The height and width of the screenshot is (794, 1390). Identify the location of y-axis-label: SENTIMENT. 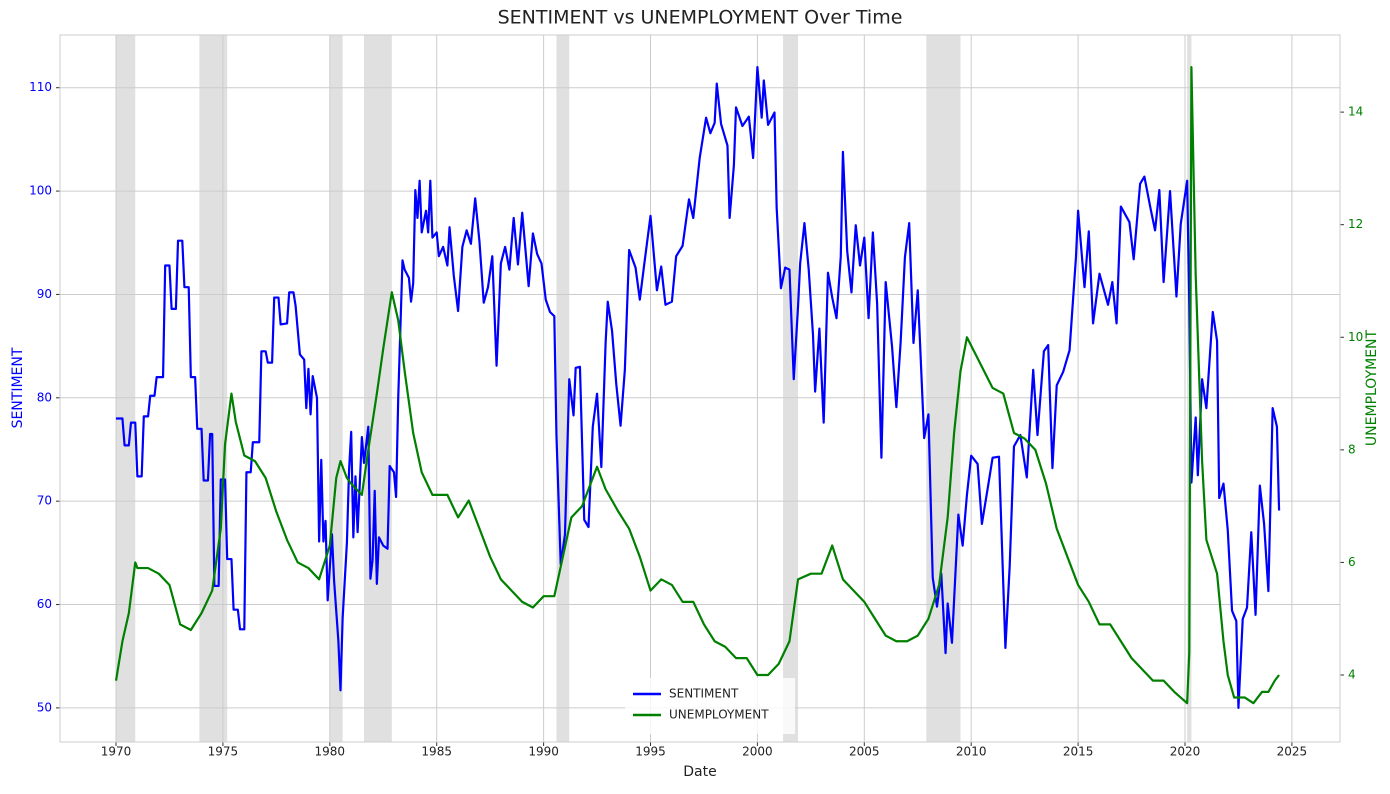
(18, 387).